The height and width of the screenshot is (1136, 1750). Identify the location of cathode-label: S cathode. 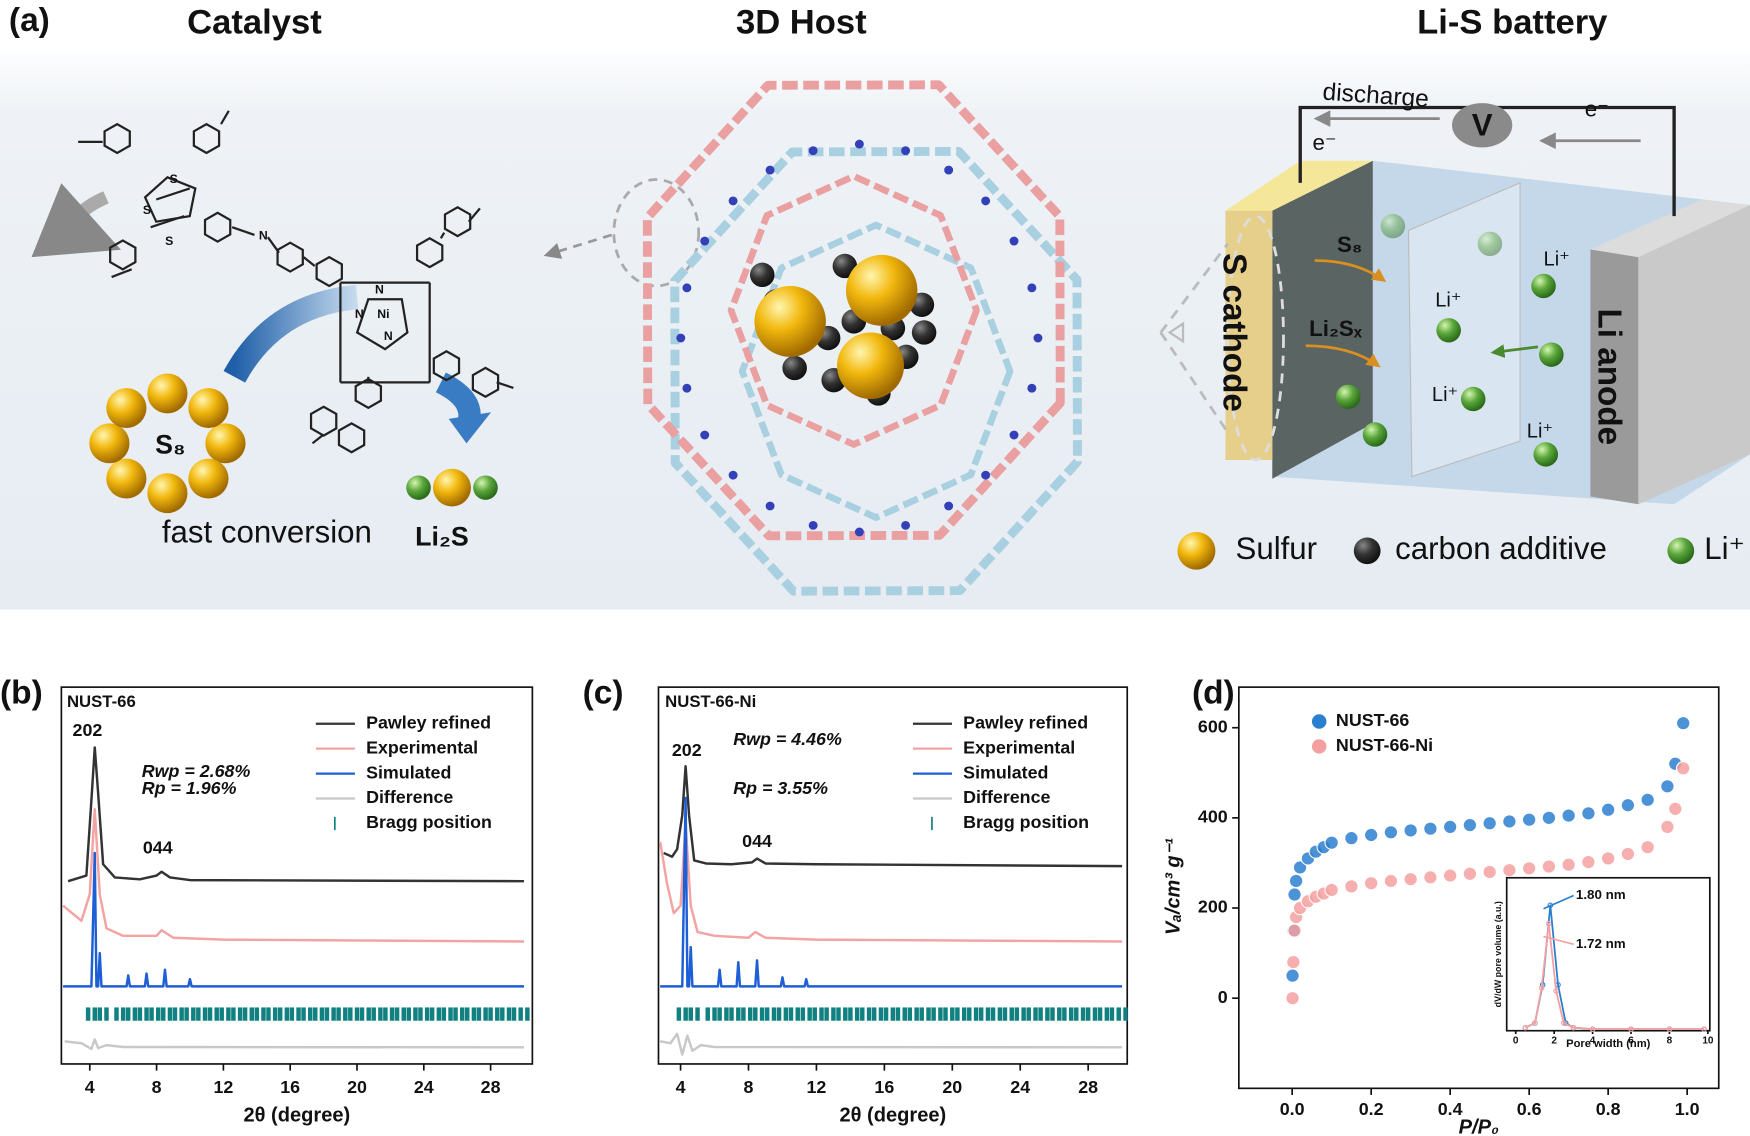
(1233, 332).